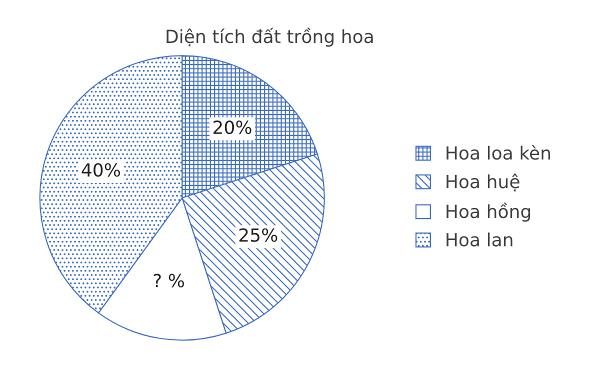 The image size is (606, 372). What do you see at coordinates (258, 235) in the screenshot?
I see `data-label: 25%` at bounding box center [258, 235].